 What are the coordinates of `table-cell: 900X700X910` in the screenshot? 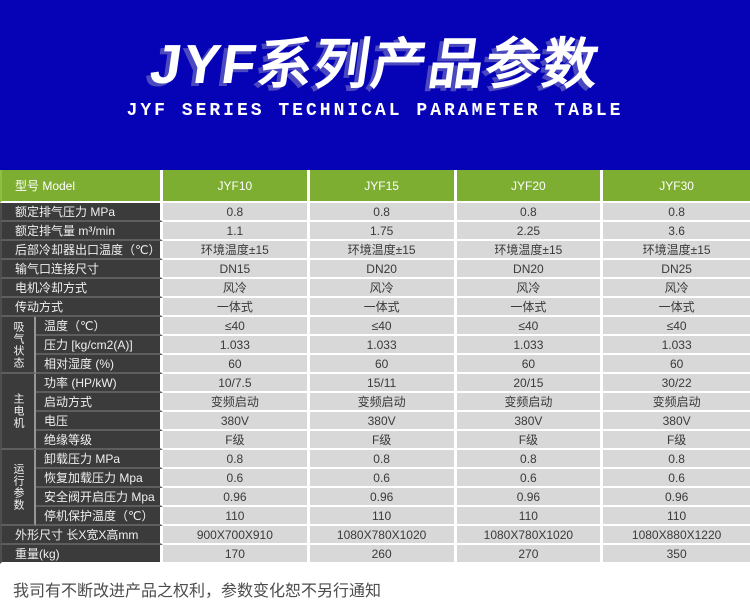 It's located at (236, 535).